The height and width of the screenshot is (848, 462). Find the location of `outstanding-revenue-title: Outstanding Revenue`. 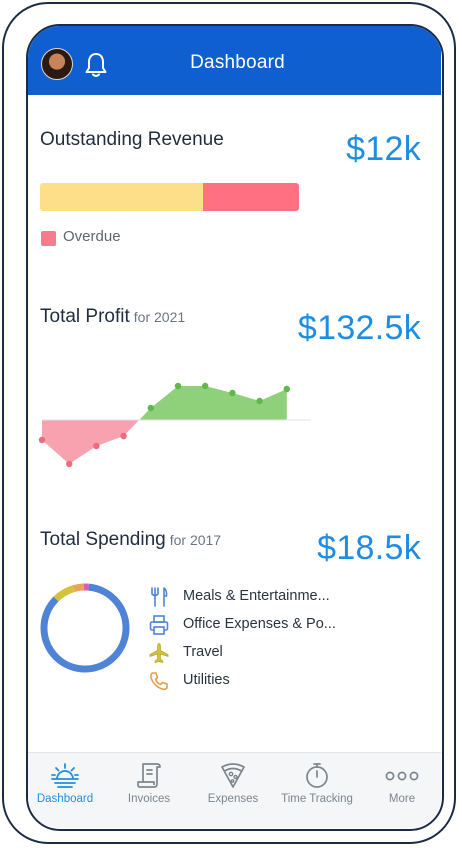

outstanding-revenue-title: Outstanding Revenue is located at coordinates (132, 140).